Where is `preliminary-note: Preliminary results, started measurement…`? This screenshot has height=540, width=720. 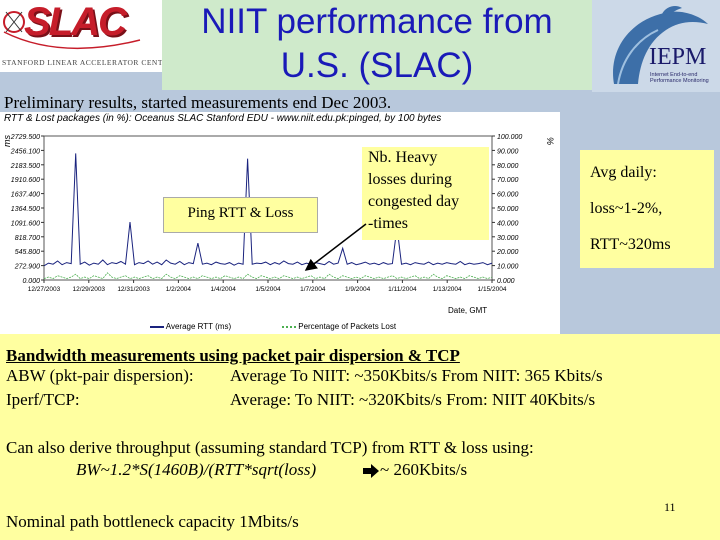 preliminary-note: Preliminary results, started measurement… is located at coordinates (198, 102).